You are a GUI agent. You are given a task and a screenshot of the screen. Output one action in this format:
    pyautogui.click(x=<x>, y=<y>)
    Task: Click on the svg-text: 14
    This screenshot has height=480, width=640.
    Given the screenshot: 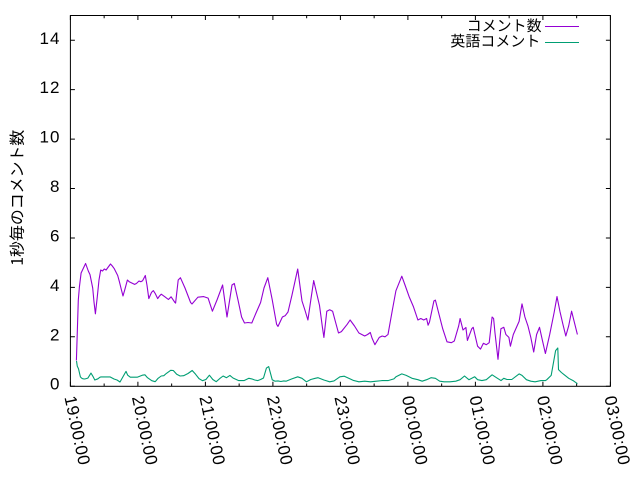 What is the action you would take?
    pyautogui.click(x=50, y=38)
    